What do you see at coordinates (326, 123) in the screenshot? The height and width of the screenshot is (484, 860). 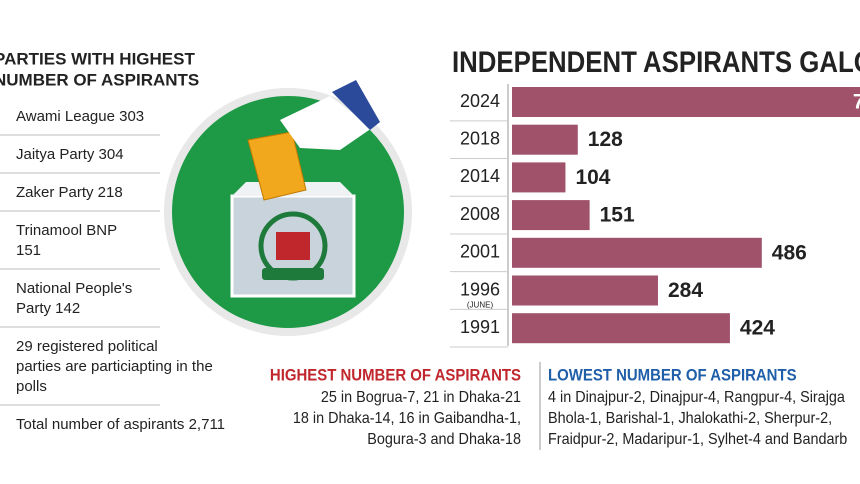 I see `hand` at bounding box center [326, 123].